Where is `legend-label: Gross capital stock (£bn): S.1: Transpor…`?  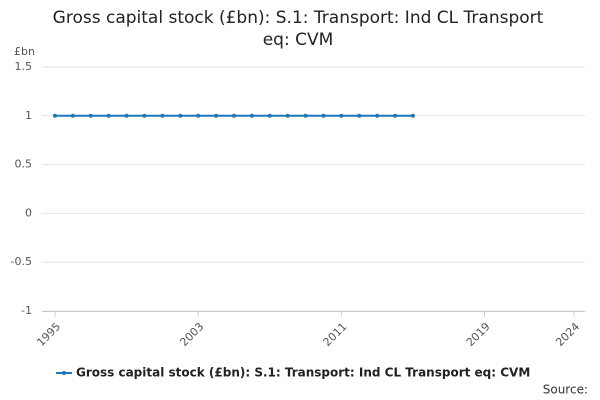
legend-label: Gross capital stock (£bn): S.1: Transpor… is located at coordinates (303, 373).